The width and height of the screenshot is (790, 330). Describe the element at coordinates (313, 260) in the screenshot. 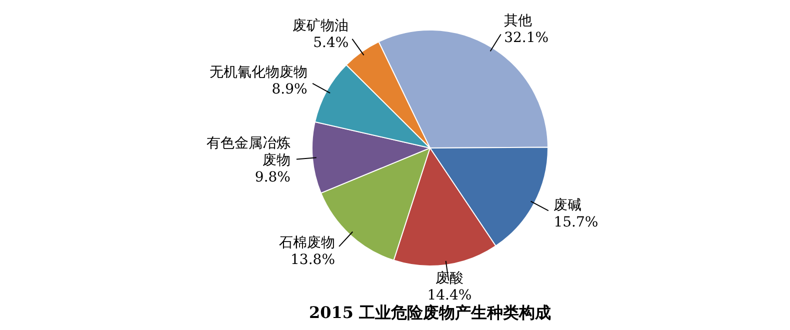

I see `data-label: 13.8%` at that location.